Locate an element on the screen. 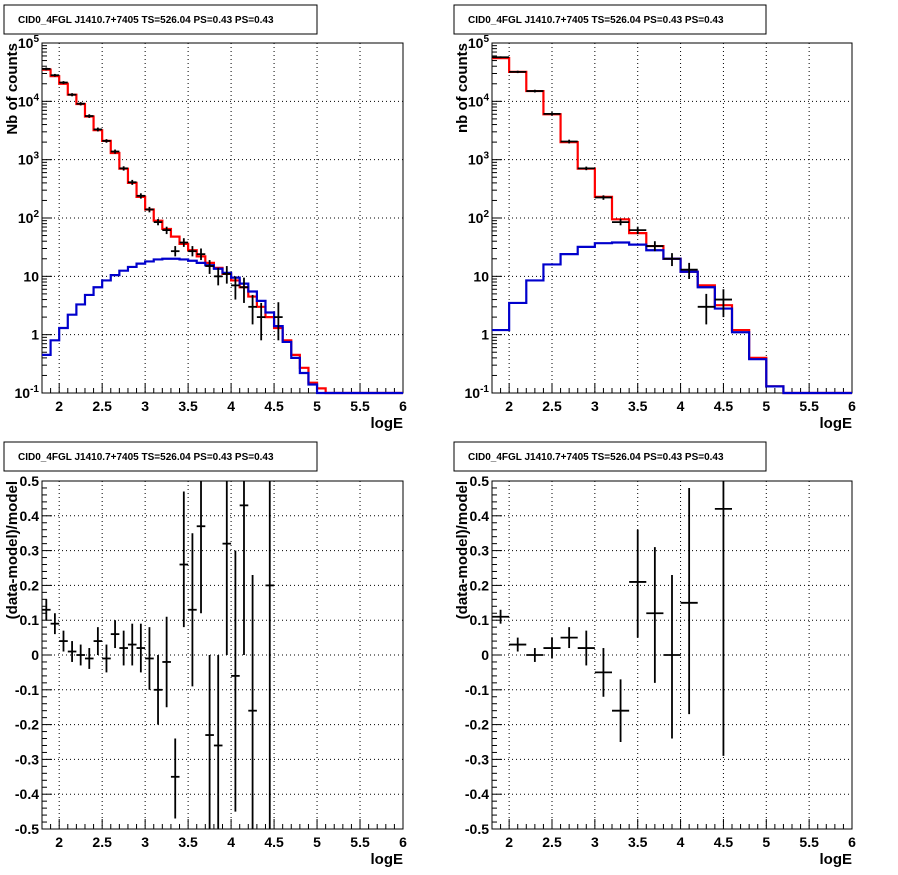 This screenshot has width=898, height=875. y-tick-label: -0.5 is located at coordinates (477, 829).